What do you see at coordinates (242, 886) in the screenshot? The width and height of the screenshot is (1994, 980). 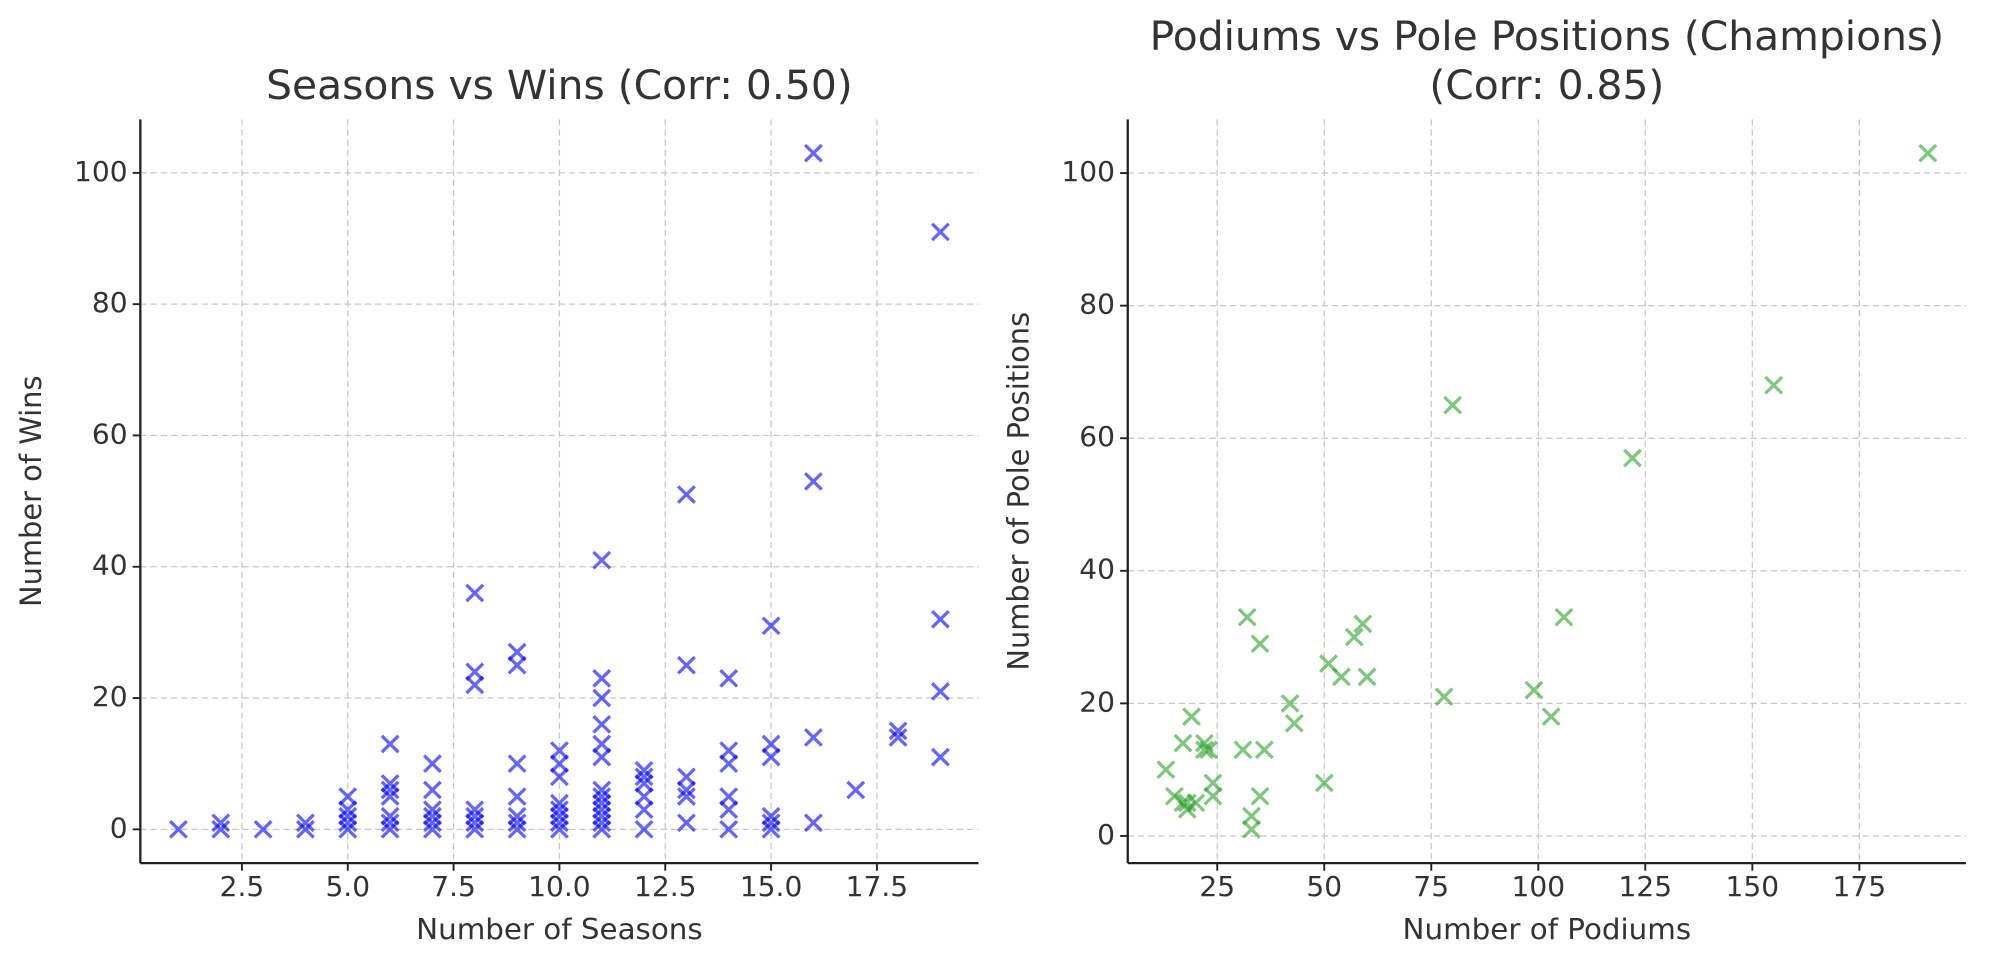 I see `x-tick-label: 2.5` at bounding box center [242, 886].